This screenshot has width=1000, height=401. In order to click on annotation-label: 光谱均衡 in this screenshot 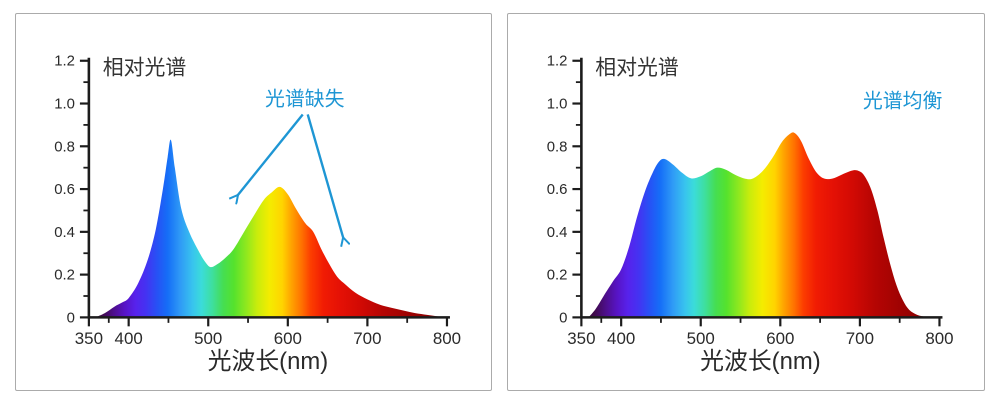, I will do `click(903, 102)`.